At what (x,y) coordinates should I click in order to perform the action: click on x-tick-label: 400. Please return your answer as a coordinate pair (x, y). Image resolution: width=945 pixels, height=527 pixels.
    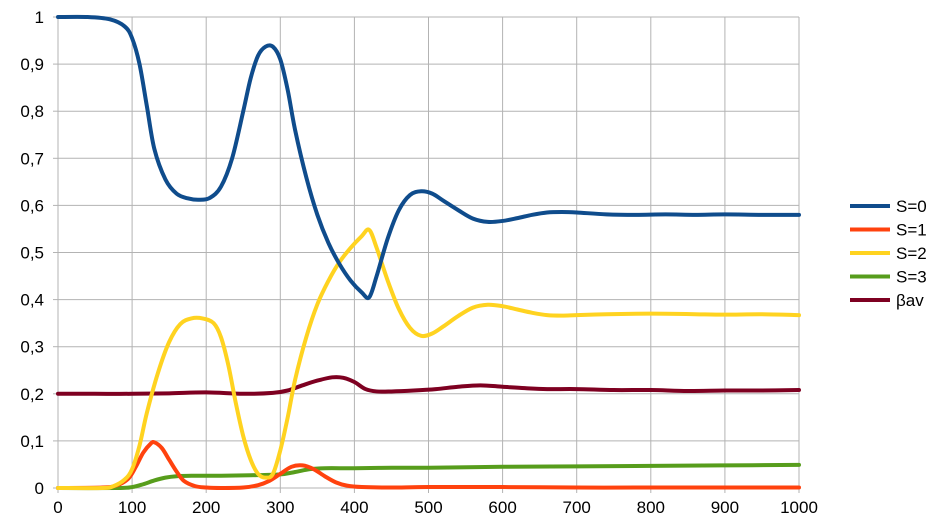
    Looking at the image, I should click on (354, 507).